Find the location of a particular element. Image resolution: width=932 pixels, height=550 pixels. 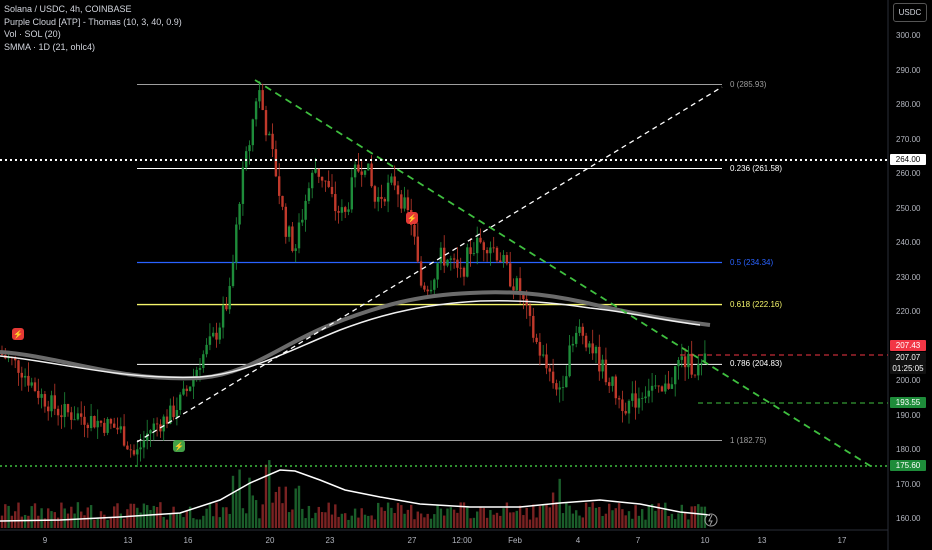

price-tick: 300.00 is located at coordinates (908, 35).